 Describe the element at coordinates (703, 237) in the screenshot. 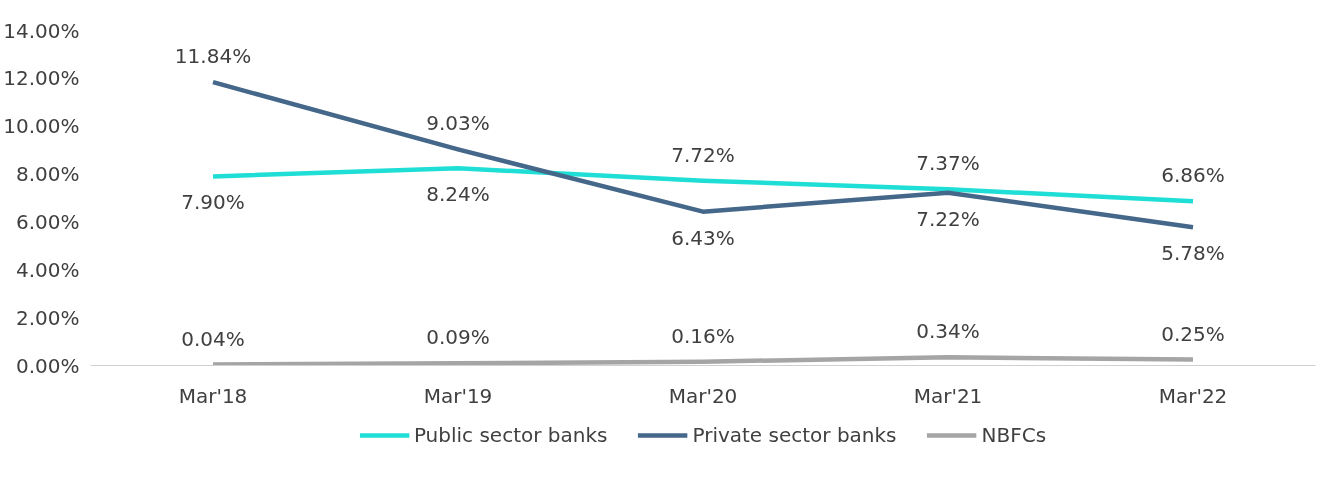

I see `data-label: 6.43%` at that location.